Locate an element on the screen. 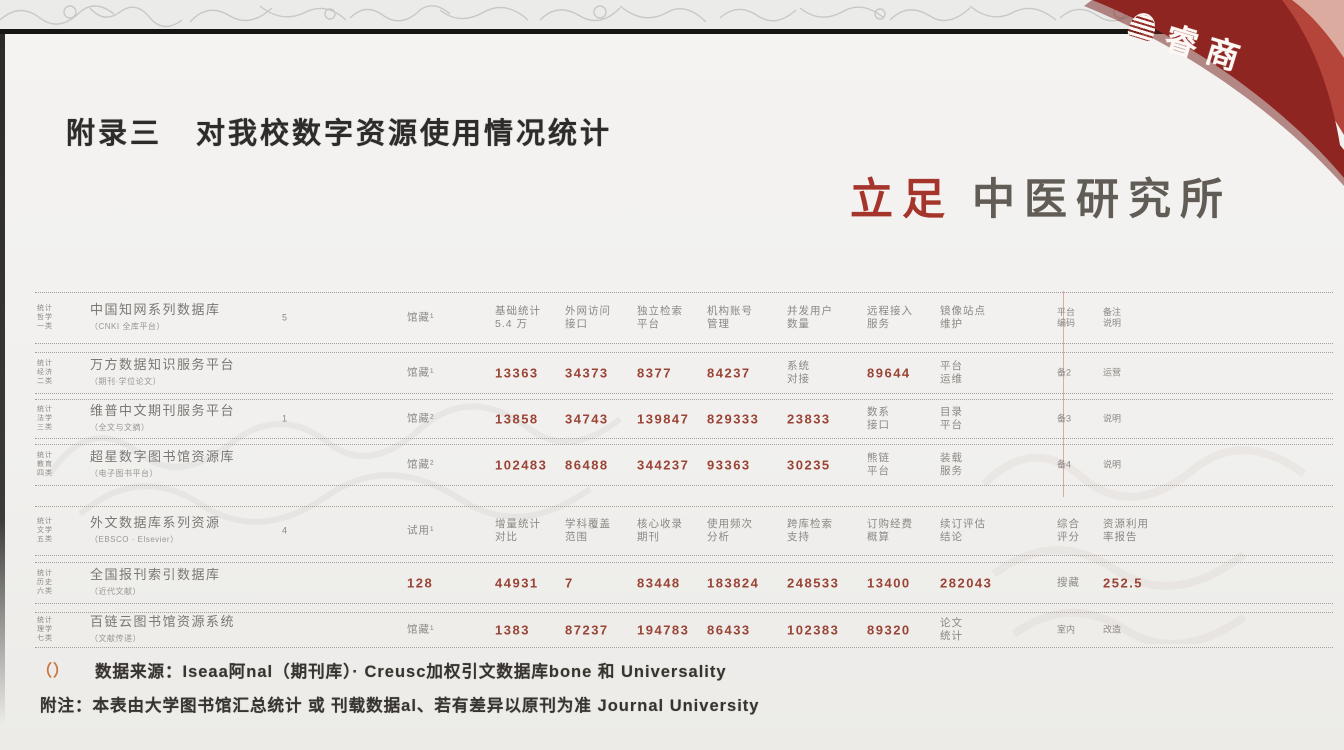 The image size is (1344, 750). appendix-title-prefix: 附录三 is located at coordinates (114, 134).